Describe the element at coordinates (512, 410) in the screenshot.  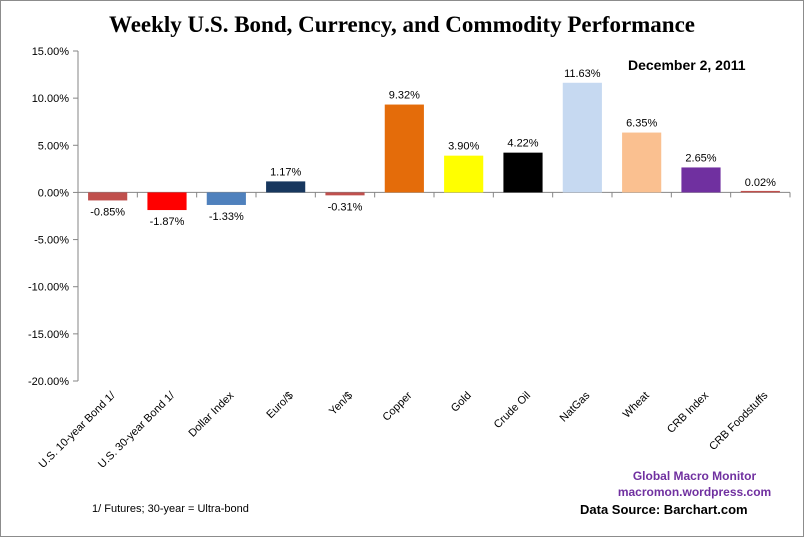
I see `x-tick-label: Crude Oil` at that location.